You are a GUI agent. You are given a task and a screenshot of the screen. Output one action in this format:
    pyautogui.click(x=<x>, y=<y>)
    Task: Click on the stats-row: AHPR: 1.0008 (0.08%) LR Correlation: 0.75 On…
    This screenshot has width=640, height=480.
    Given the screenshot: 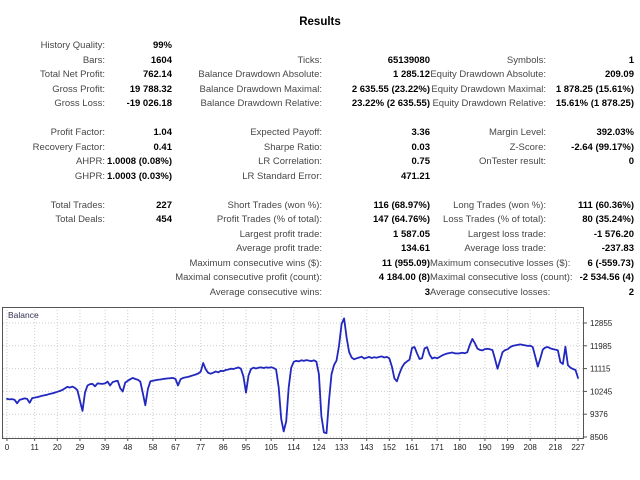 What is the action you would take?
    pyautogui.click(x=320, y=162)
    